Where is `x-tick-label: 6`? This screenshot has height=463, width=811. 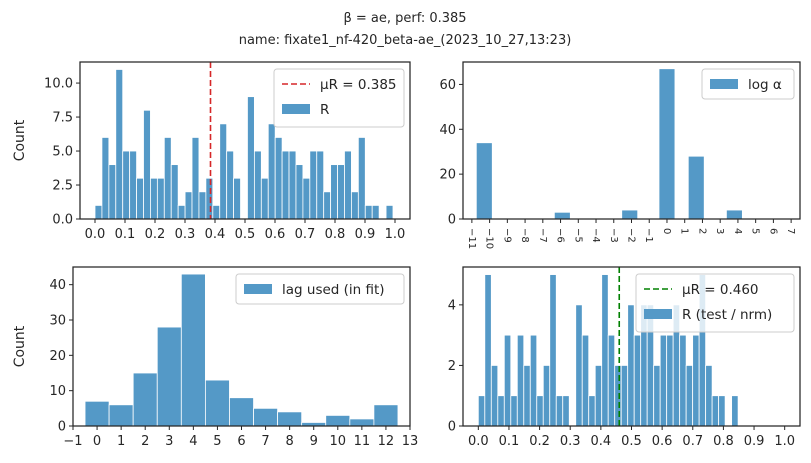
x-tick-label: 6 is located at coordinates (241, 441).